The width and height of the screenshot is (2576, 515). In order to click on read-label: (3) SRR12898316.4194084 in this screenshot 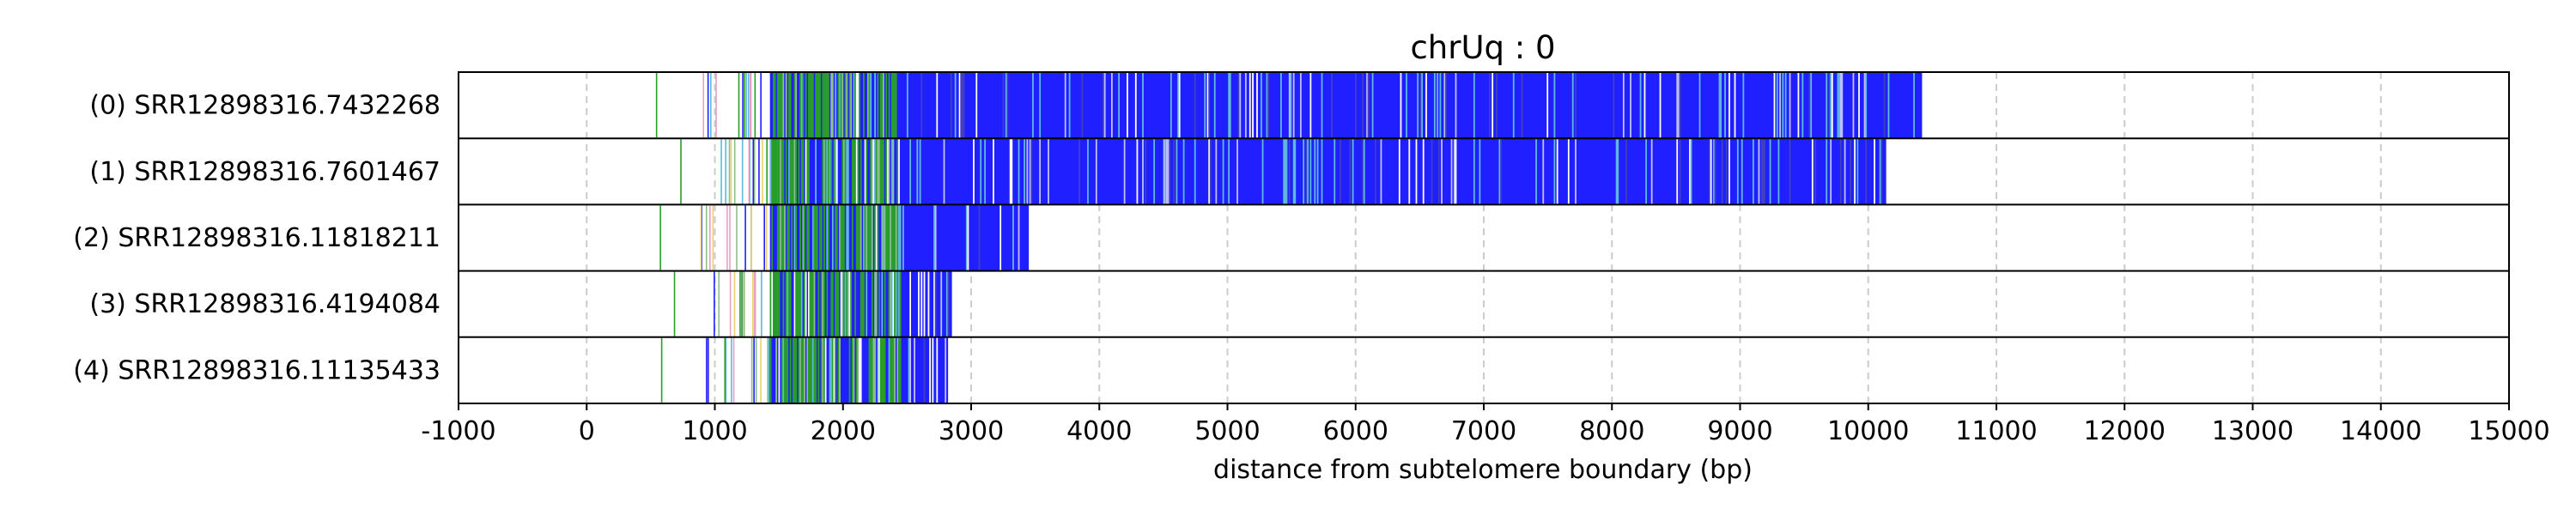, I will do `click(264, 304)`.